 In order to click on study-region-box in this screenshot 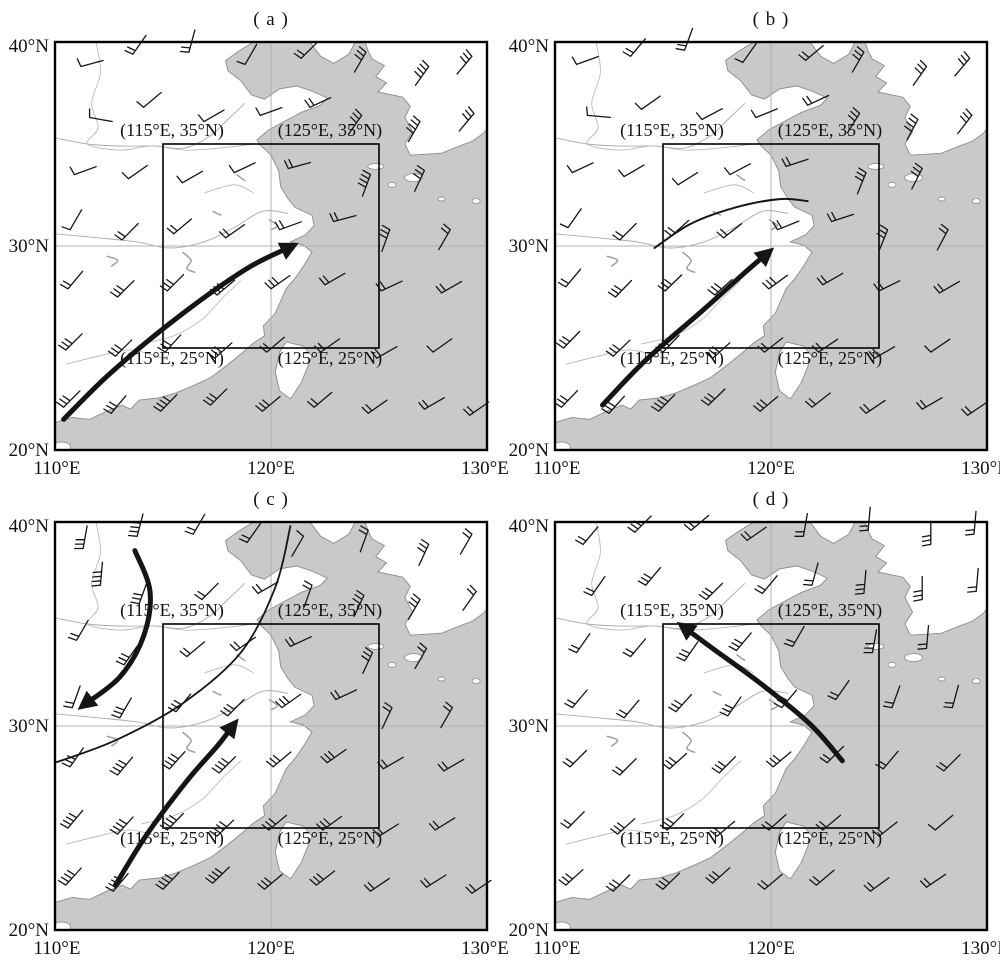, I will do `click(771, 246)`.